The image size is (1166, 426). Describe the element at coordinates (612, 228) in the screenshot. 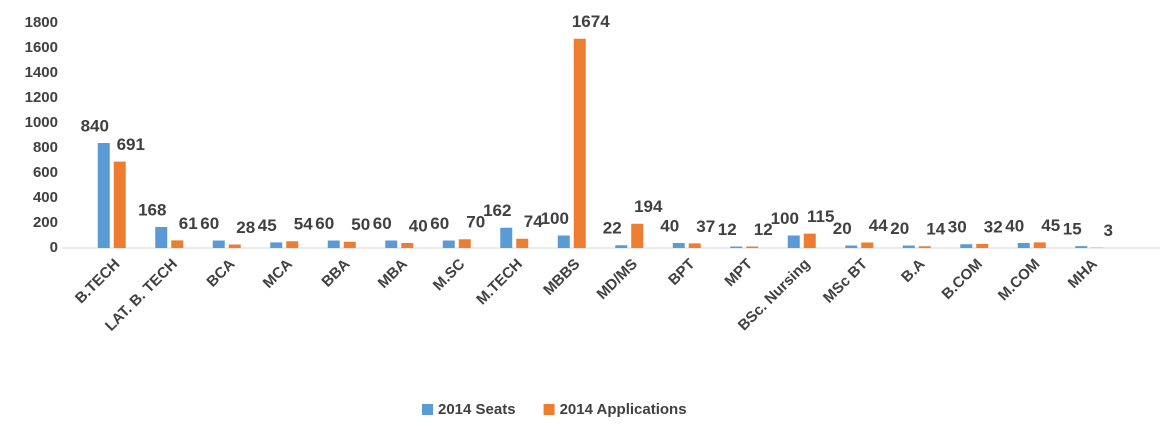

I see `data-label: 22` at that location.